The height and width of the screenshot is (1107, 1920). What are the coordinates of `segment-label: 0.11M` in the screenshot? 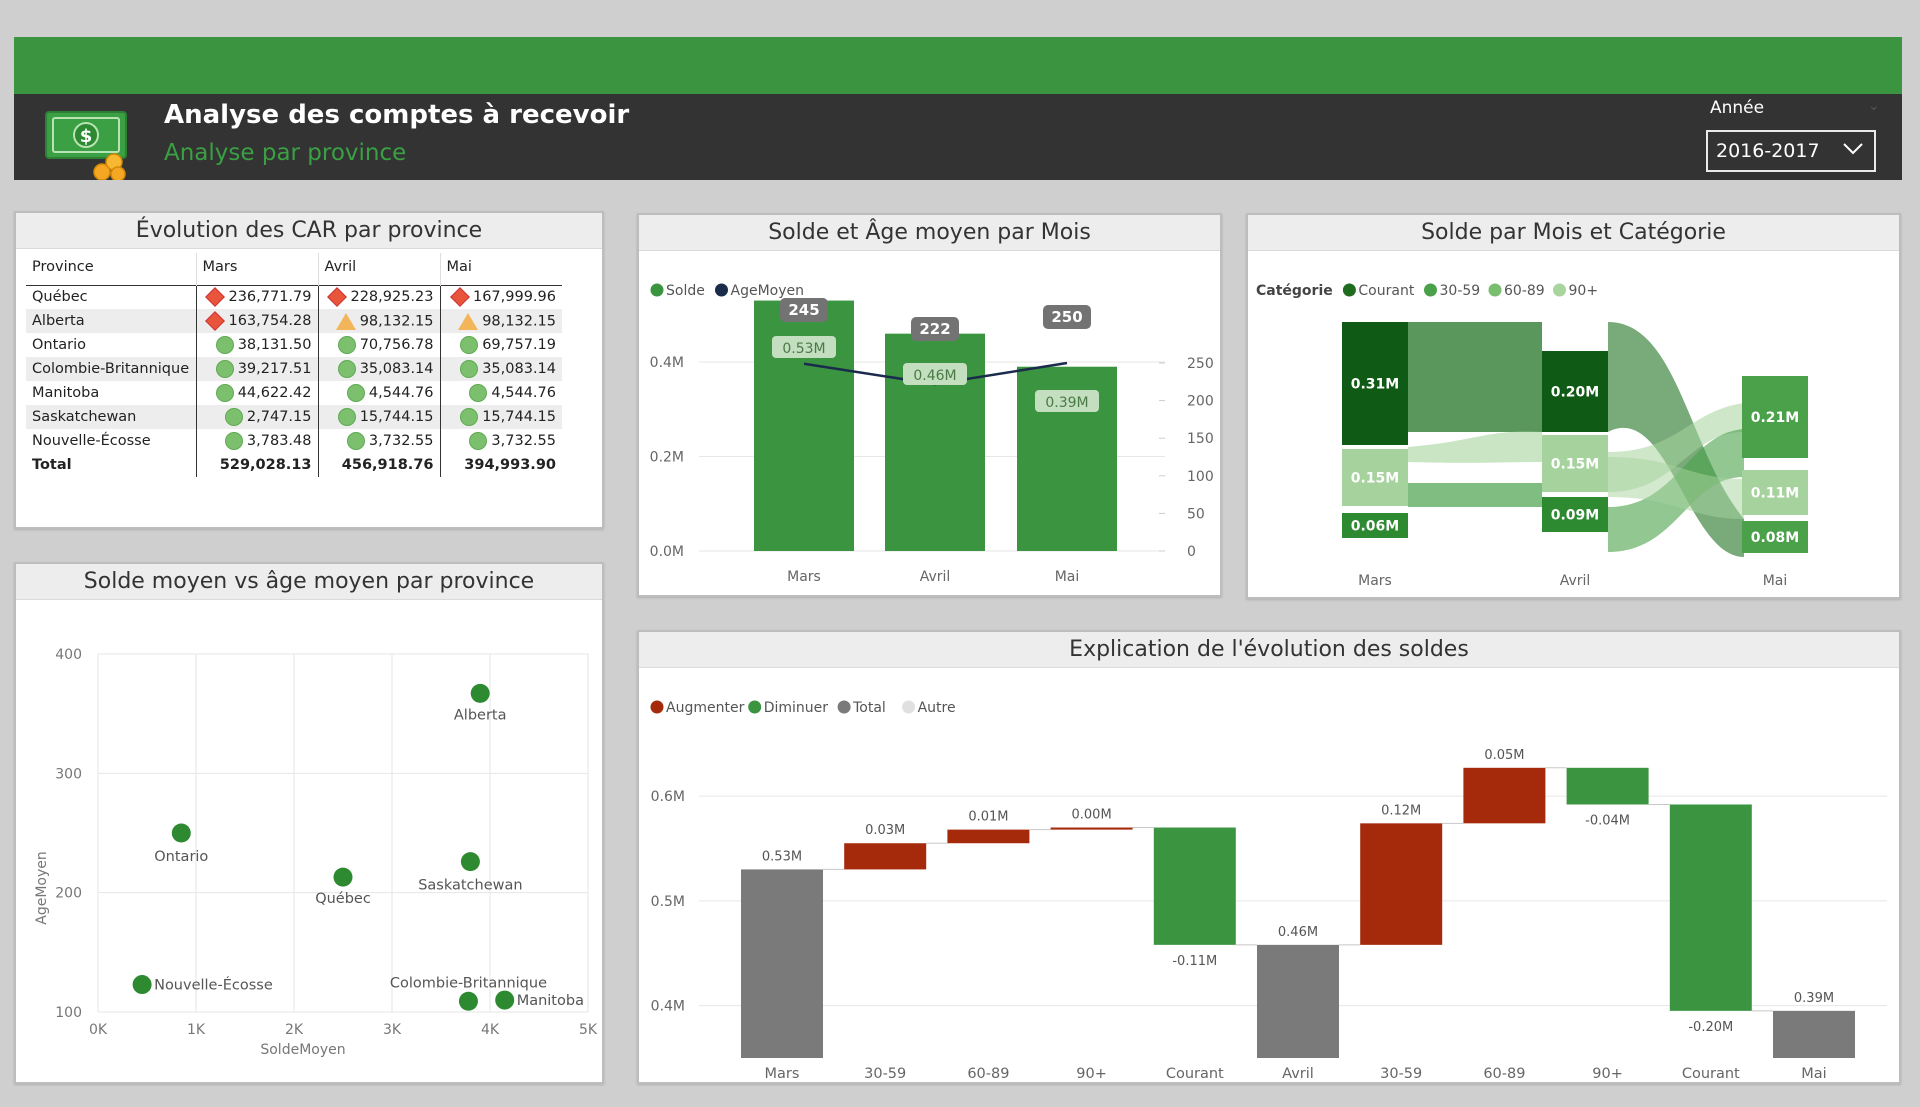 It's located at (1775, 494).